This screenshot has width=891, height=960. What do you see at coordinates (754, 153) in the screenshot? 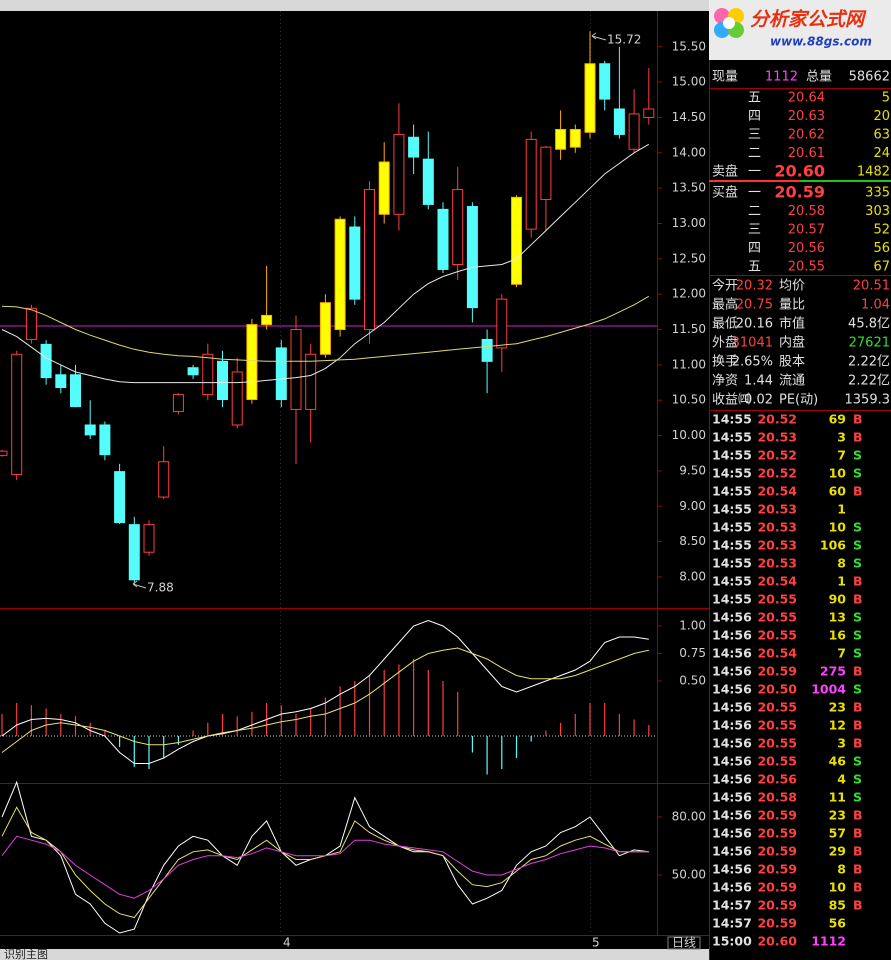
I see `book-level: 二` at bounding box center [754, 153].